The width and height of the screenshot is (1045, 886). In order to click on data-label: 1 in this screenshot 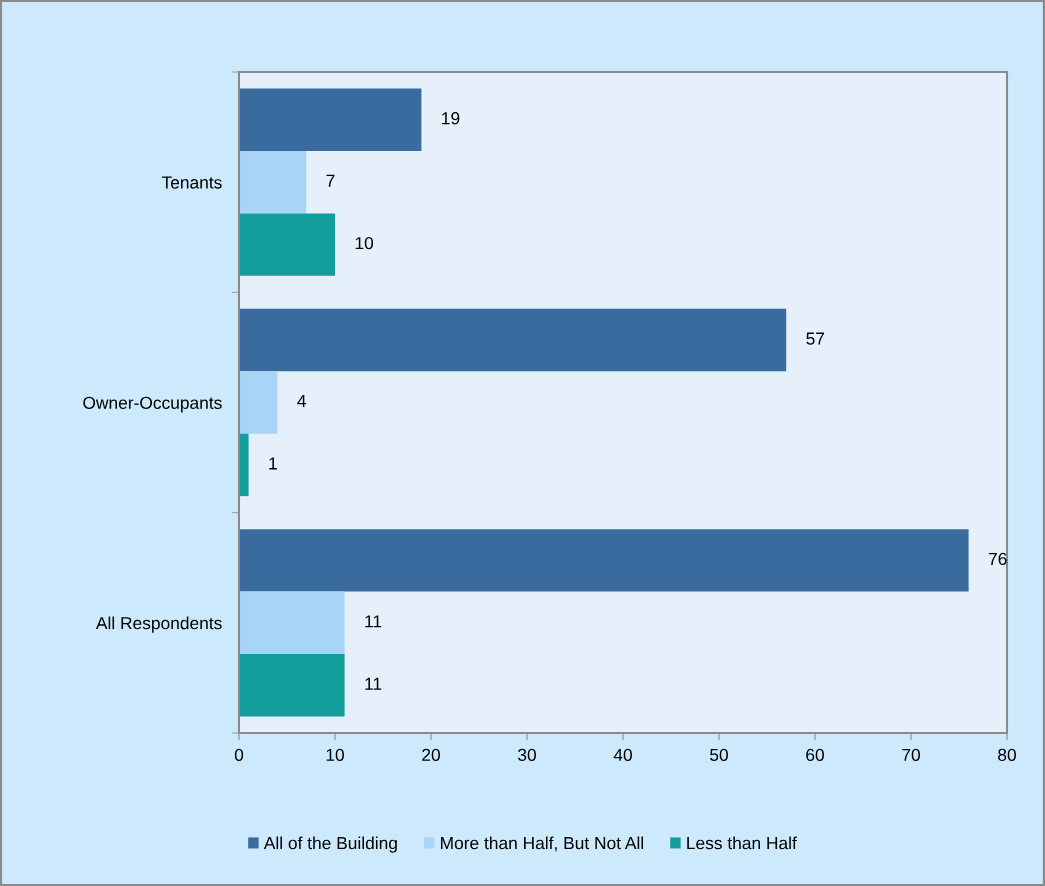, I will do `click(273, 463)`.